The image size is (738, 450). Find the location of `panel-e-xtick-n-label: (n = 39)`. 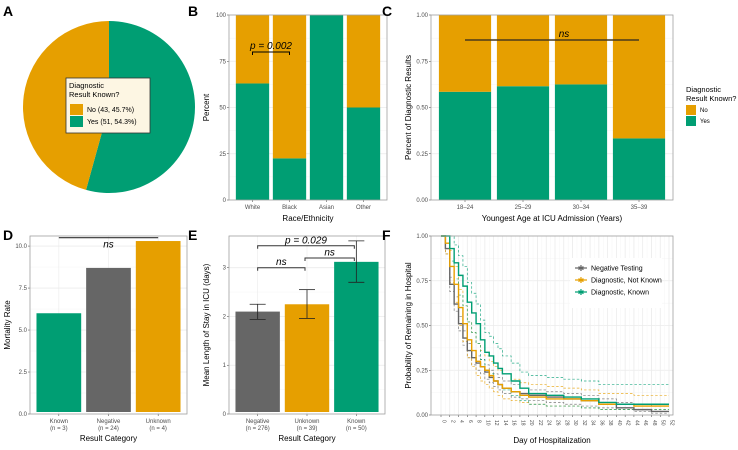

panel-e-xtick-n-label: (n = 39) is located at coordinates (307, 429).